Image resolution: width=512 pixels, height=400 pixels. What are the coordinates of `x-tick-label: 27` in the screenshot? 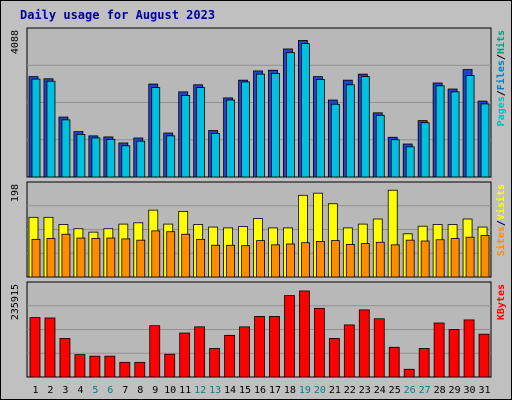 It's located at (425, 390).